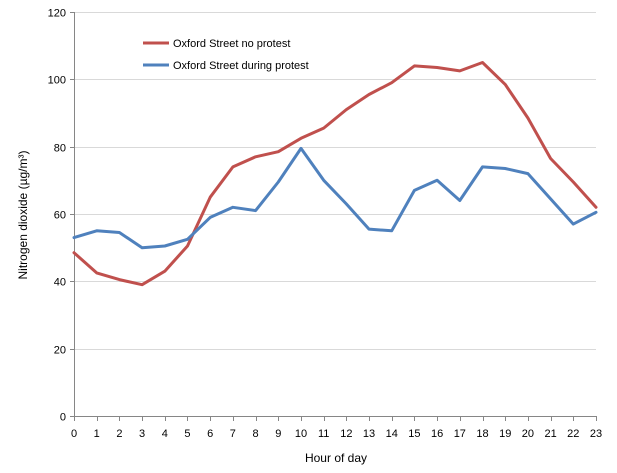 Image resolution: width=617 pixels, height=473 pixels. What do you see at coordinates (369, 434) in the screenshot?
I see `x-tick-label: 13` at bounding box center [369, 434].